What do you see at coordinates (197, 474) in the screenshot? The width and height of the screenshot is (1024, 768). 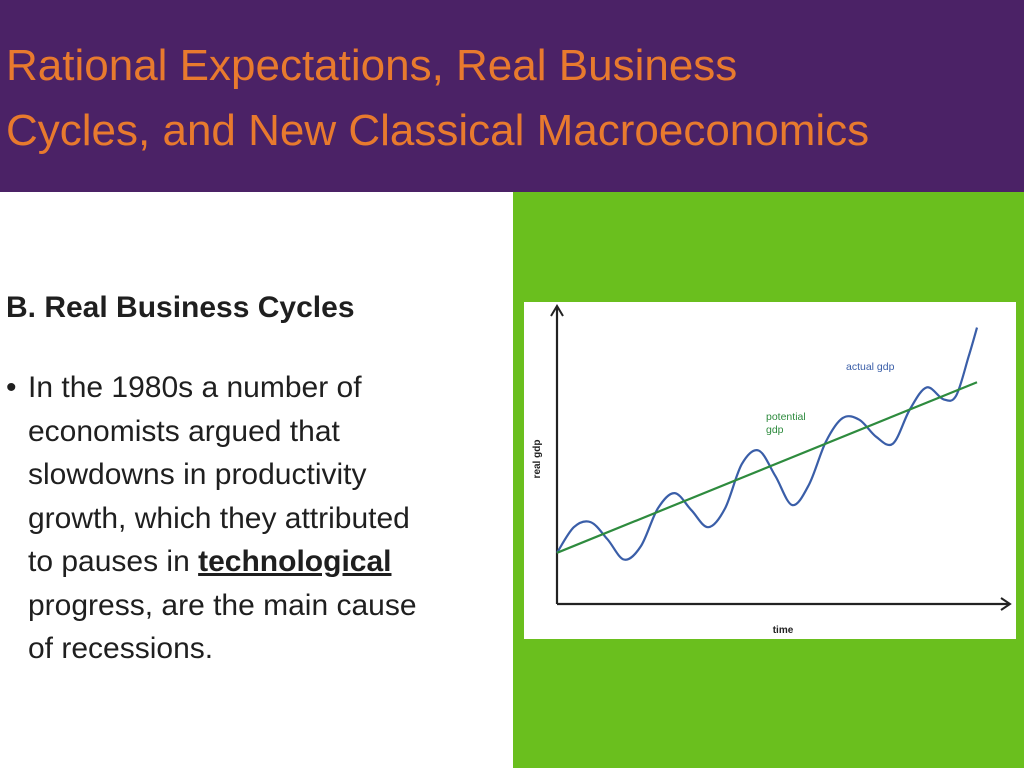 I see `bullet-line-3: slowdowns in productivity` at bounding box center [197, 474].